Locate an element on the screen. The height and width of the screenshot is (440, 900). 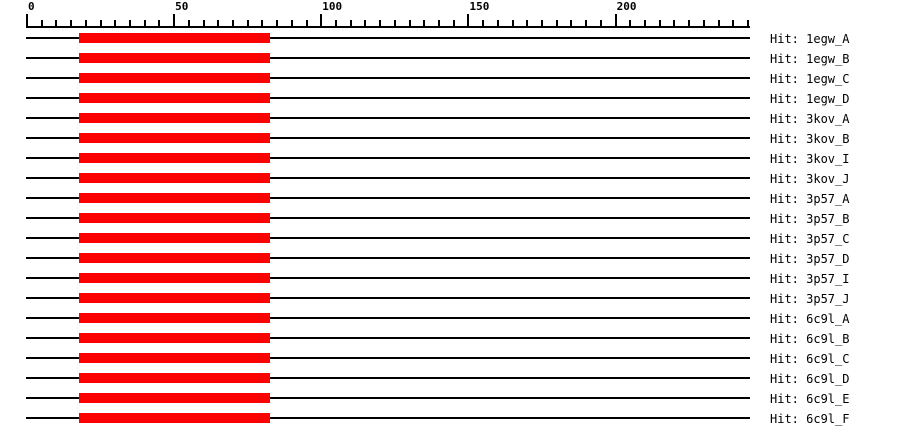
hit-row-label: Hit: 3p57_A is located at coordinates (810, 199).